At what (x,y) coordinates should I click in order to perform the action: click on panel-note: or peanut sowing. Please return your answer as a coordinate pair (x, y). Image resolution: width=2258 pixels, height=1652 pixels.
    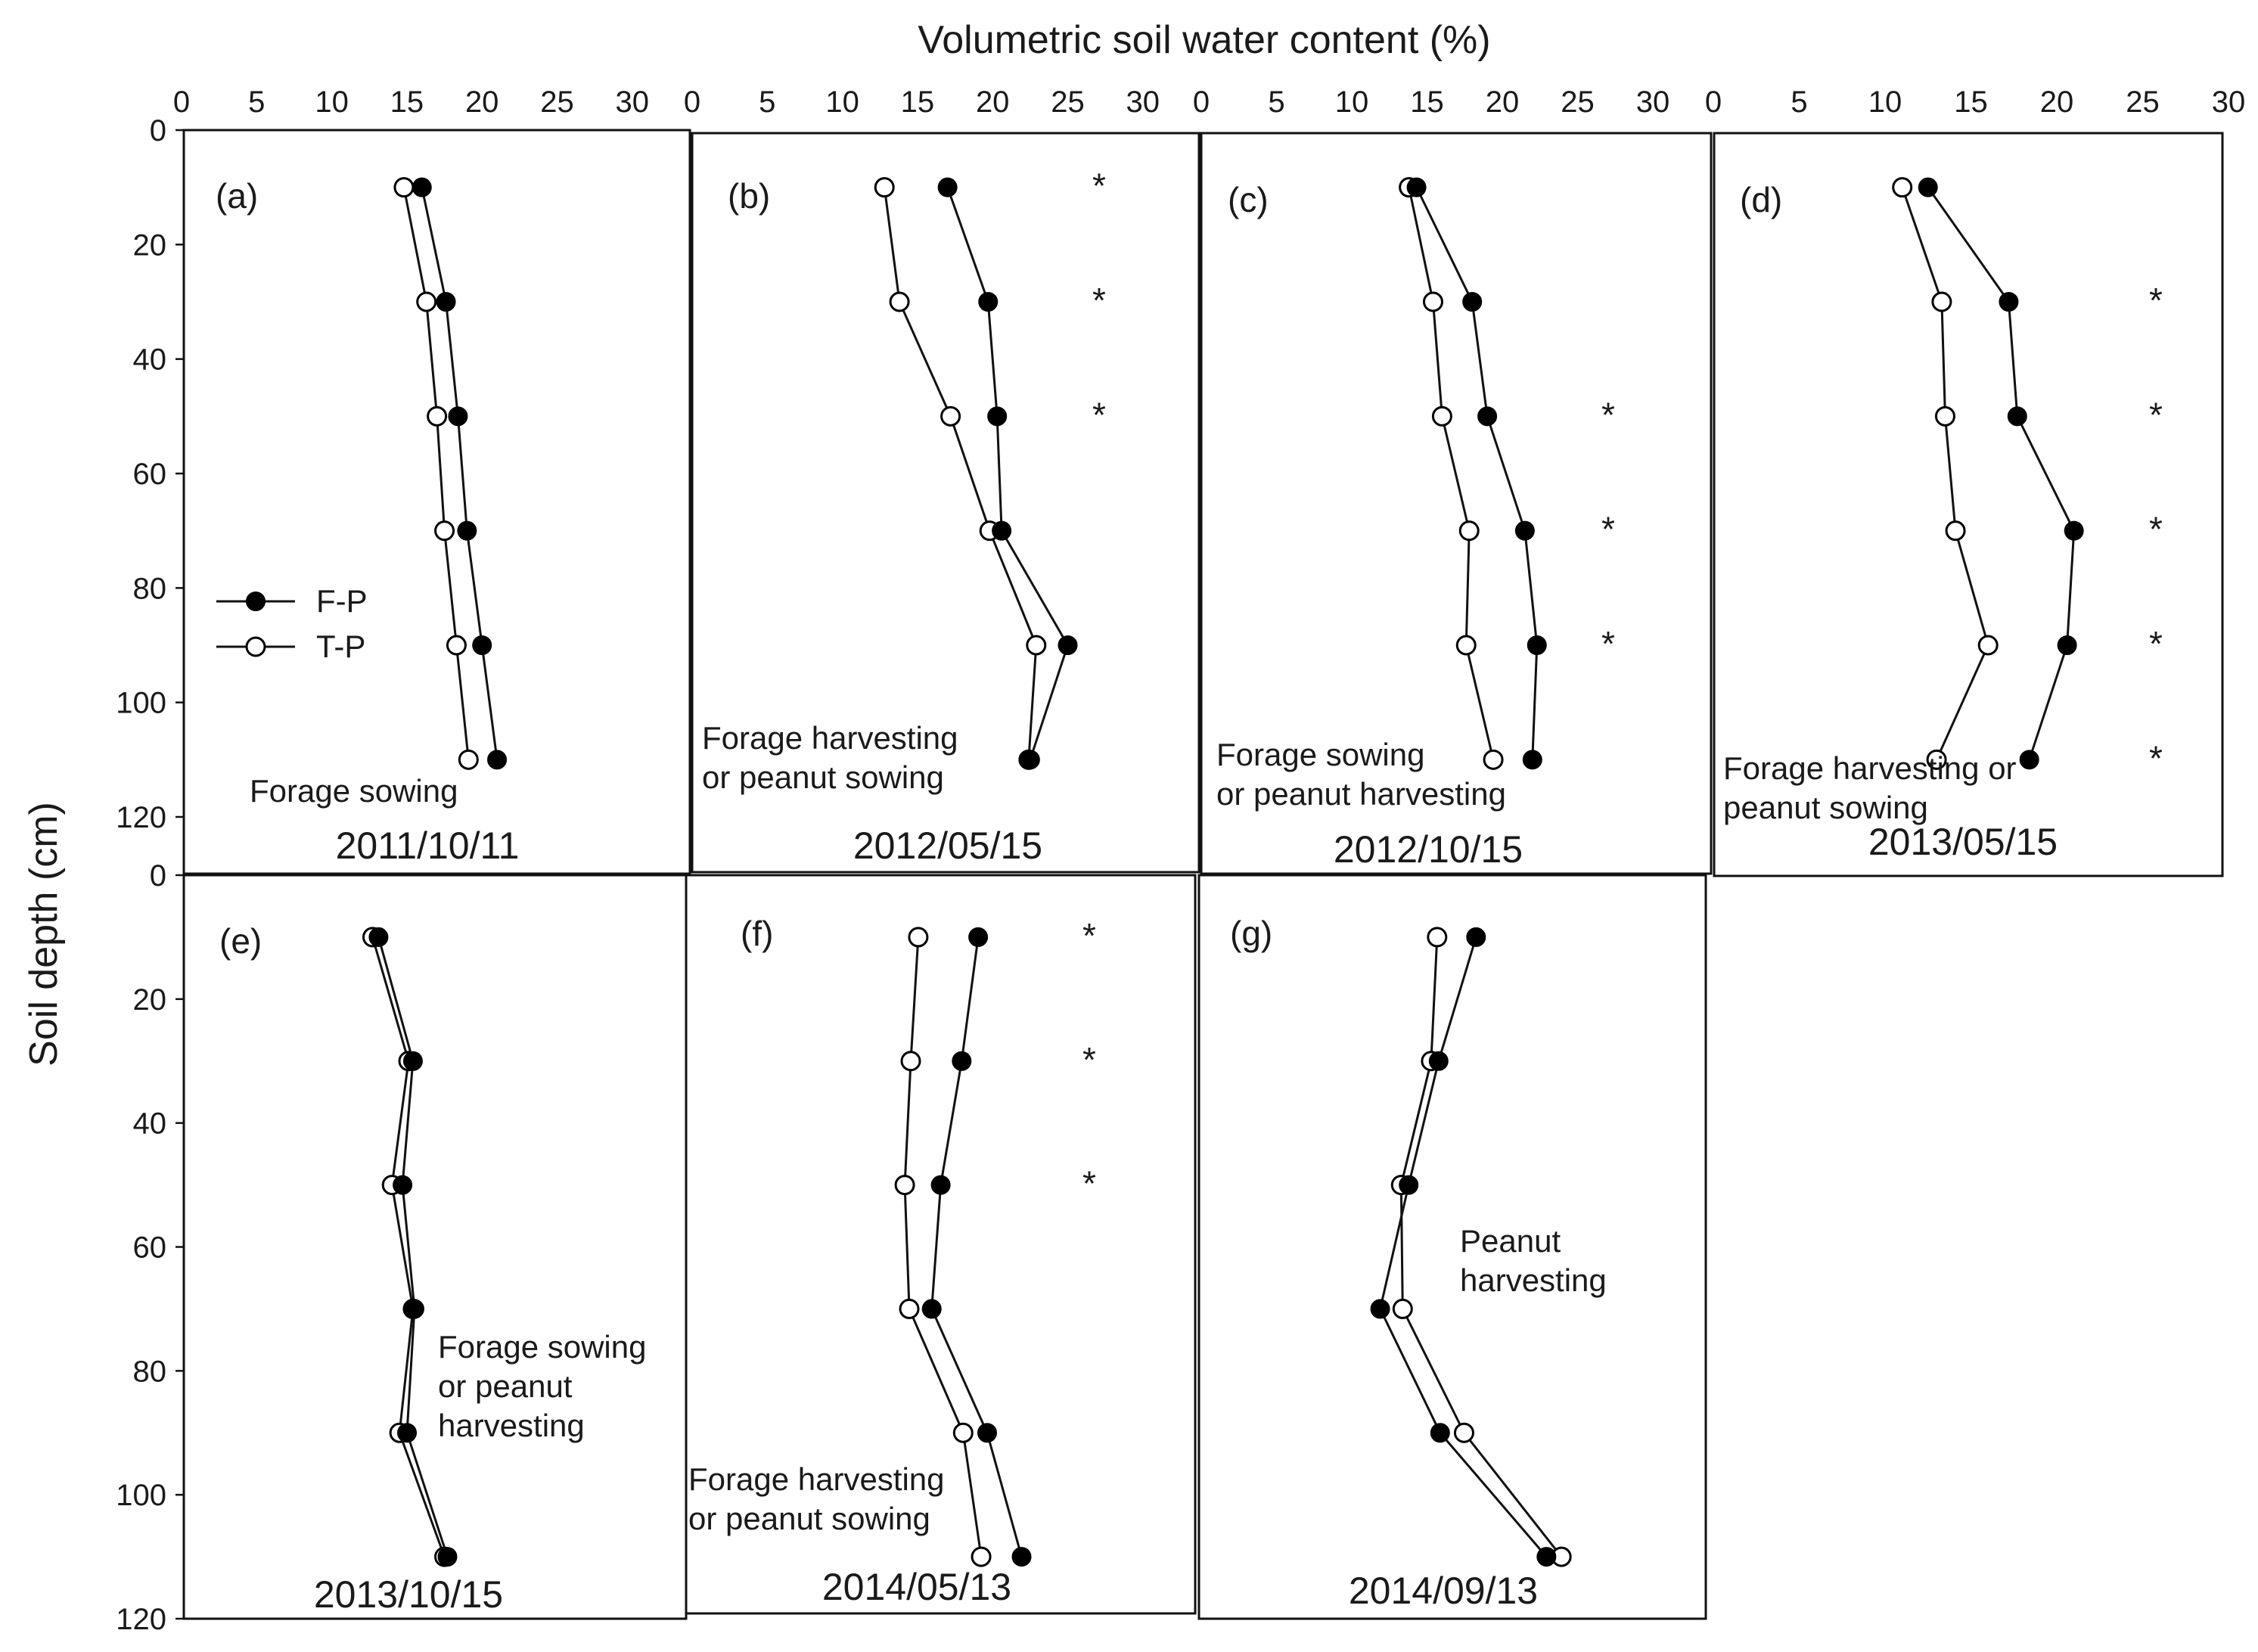
    Looking at the image, I should click on (823, 777).